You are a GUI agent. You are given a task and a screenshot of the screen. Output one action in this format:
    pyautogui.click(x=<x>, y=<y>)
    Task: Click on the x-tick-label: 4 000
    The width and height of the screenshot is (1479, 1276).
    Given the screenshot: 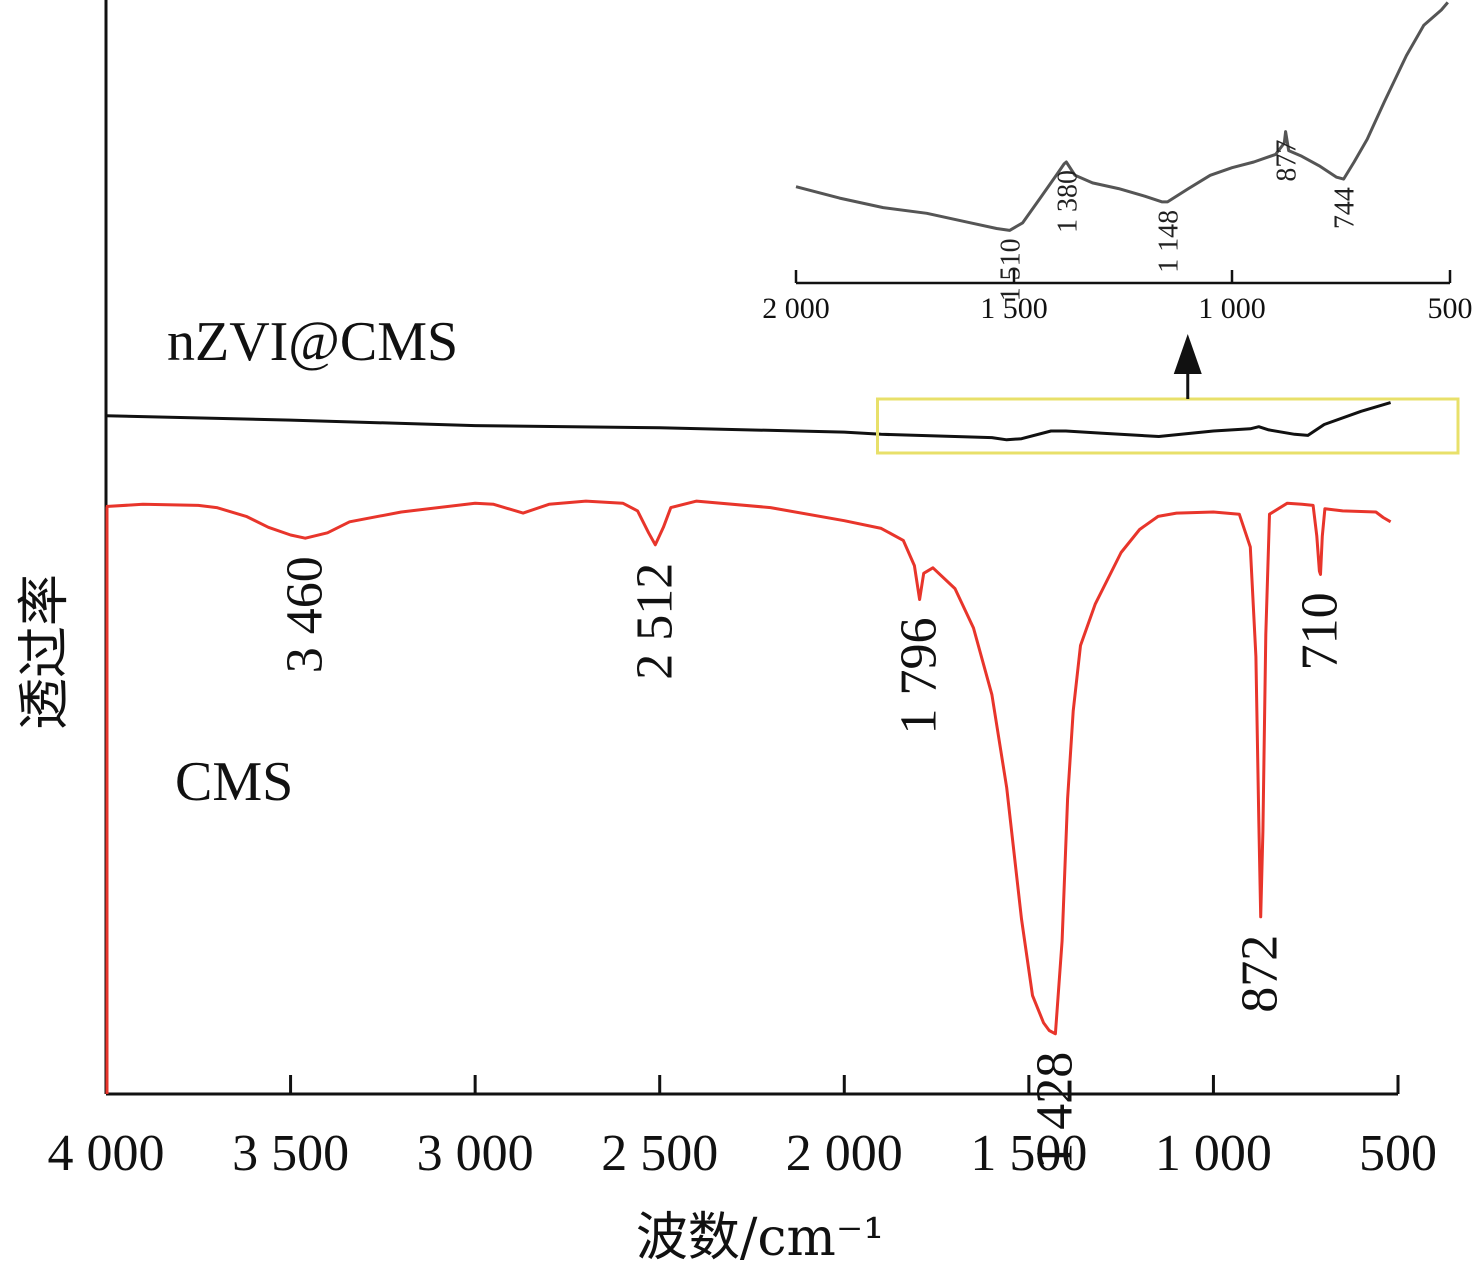 What is the action you would take?
    pyautogui.click(x=106, y=1153)
    